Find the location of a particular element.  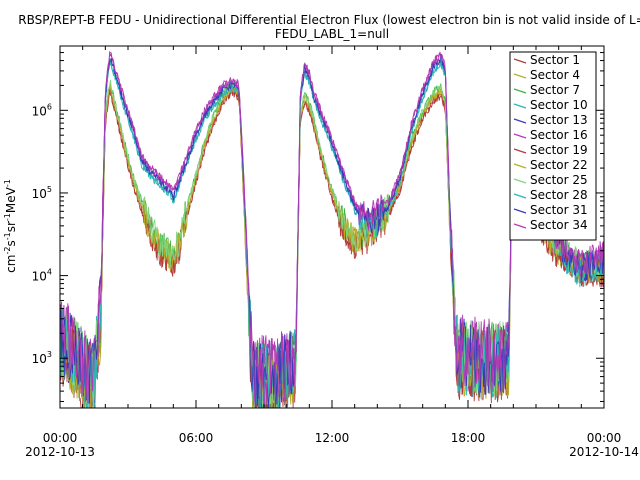

y-label-exp-2: -1 is located at coordinates (7, 236).